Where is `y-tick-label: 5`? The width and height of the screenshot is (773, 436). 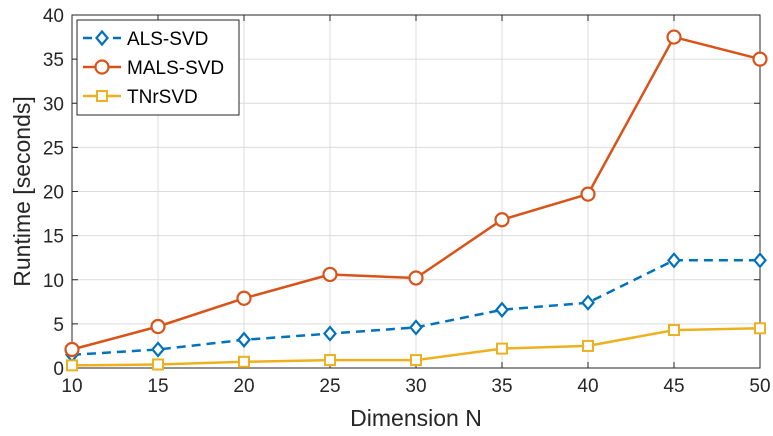 y-tick-label: 5 is located at coordinates (58, 325).